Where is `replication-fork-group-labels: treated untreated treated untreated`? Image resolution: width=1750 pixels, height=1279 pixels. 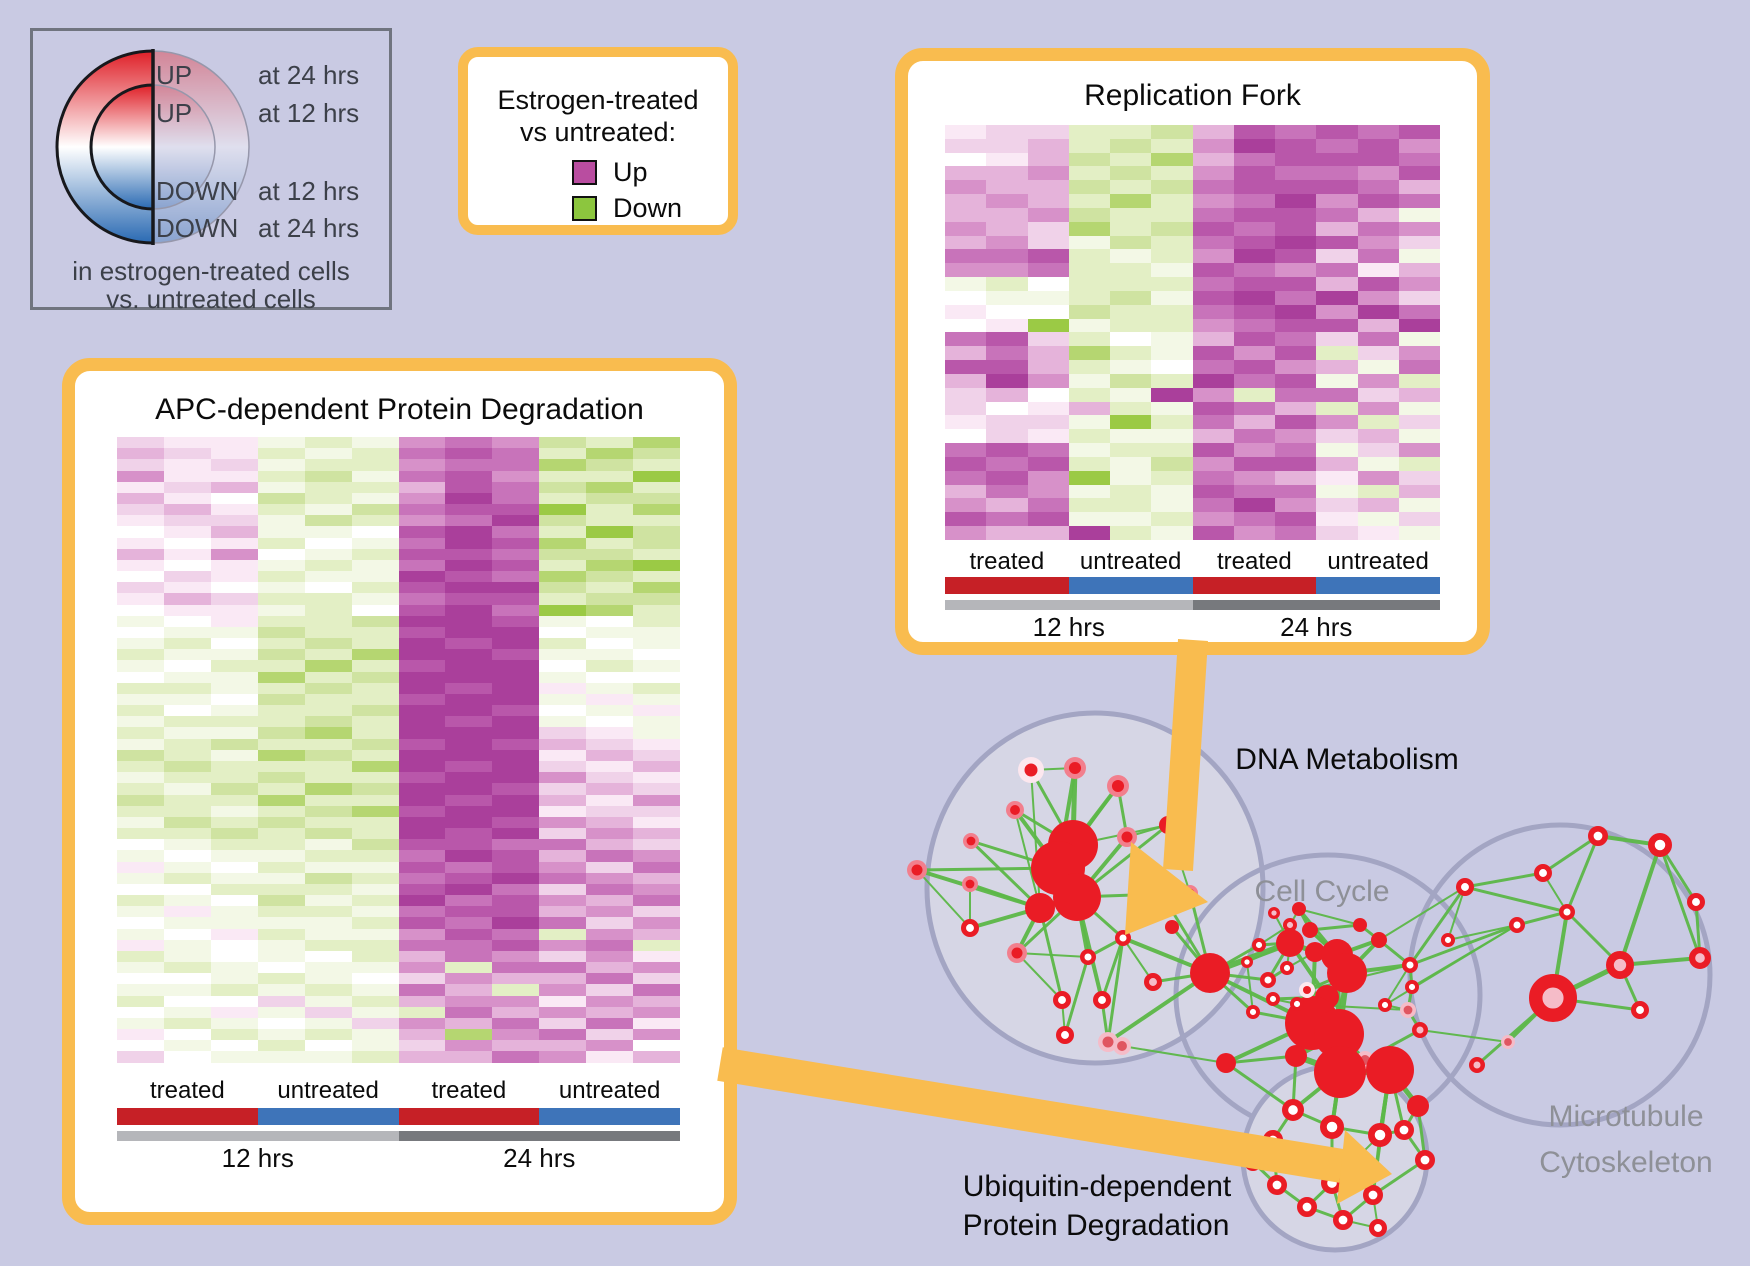 replication-fork-group-labels: treated untreated treated untreated is located at coordinates (1192, 562).